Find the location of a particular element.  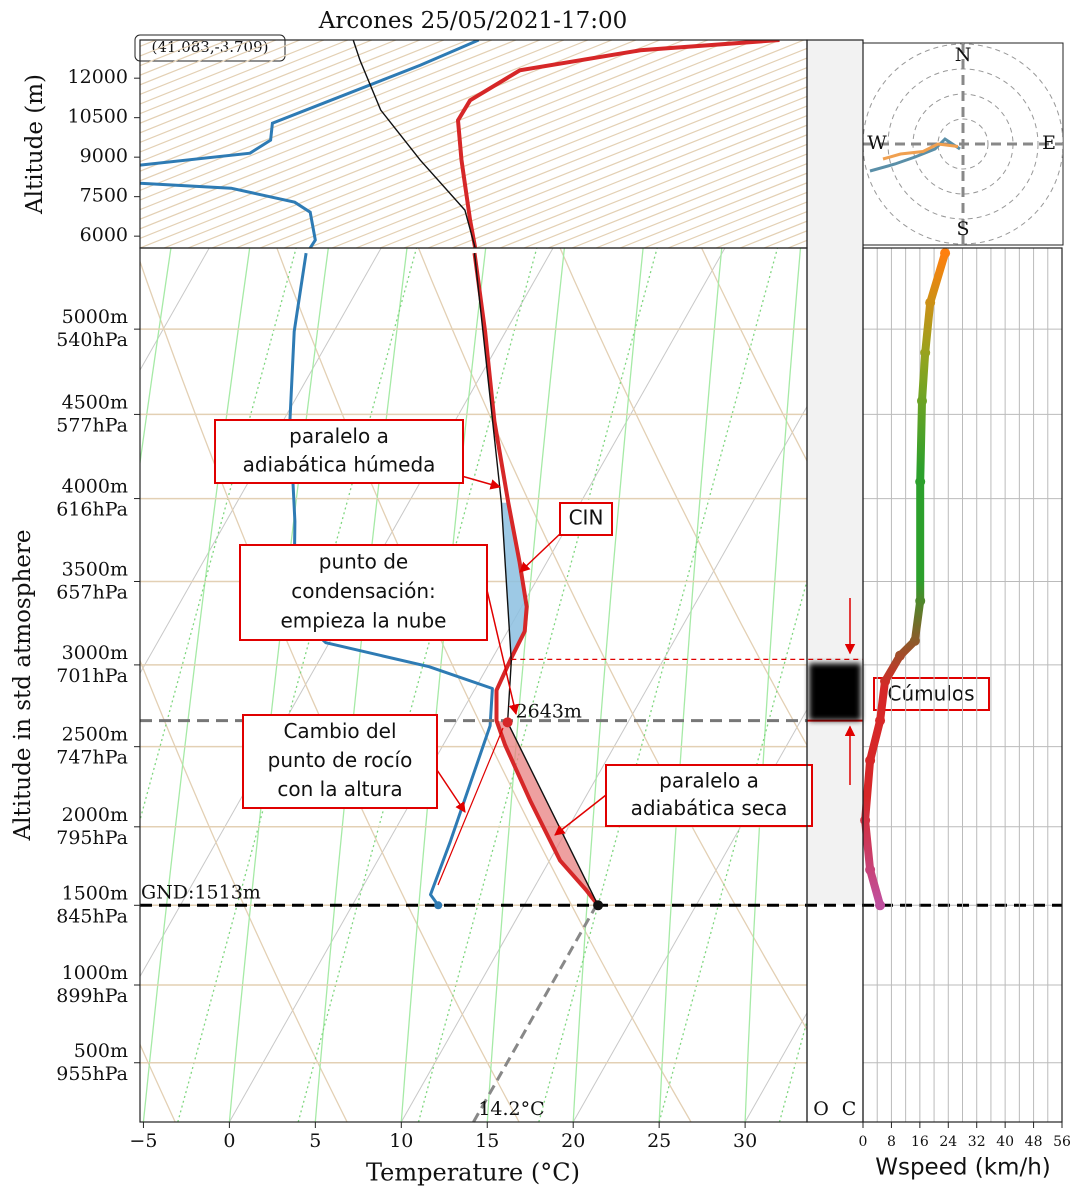

cumulus-box is located at coordinates (931, 694).